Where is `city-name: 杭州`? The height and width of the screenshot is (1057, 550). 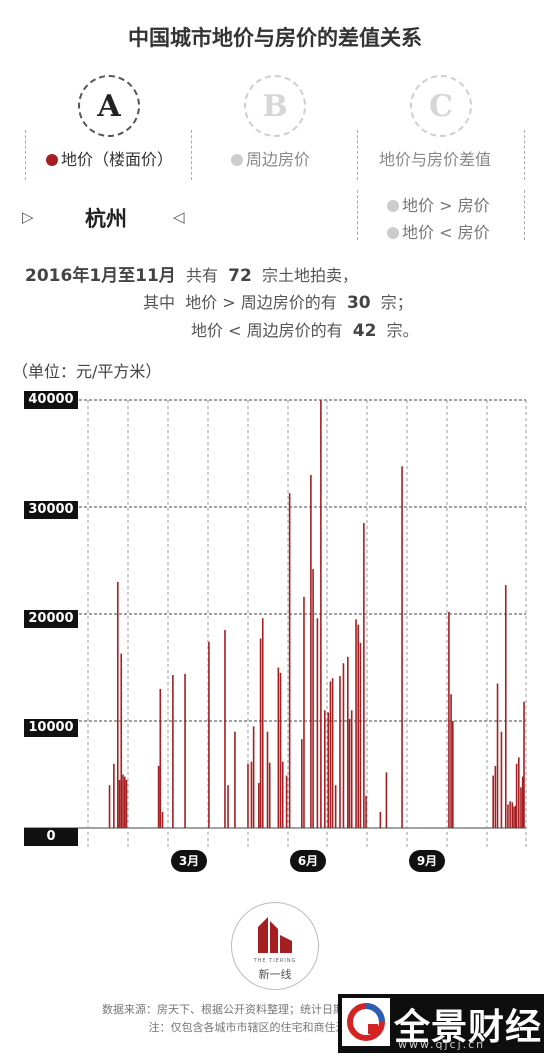
city-name: 杭州 is located at coordinates (106, 219).